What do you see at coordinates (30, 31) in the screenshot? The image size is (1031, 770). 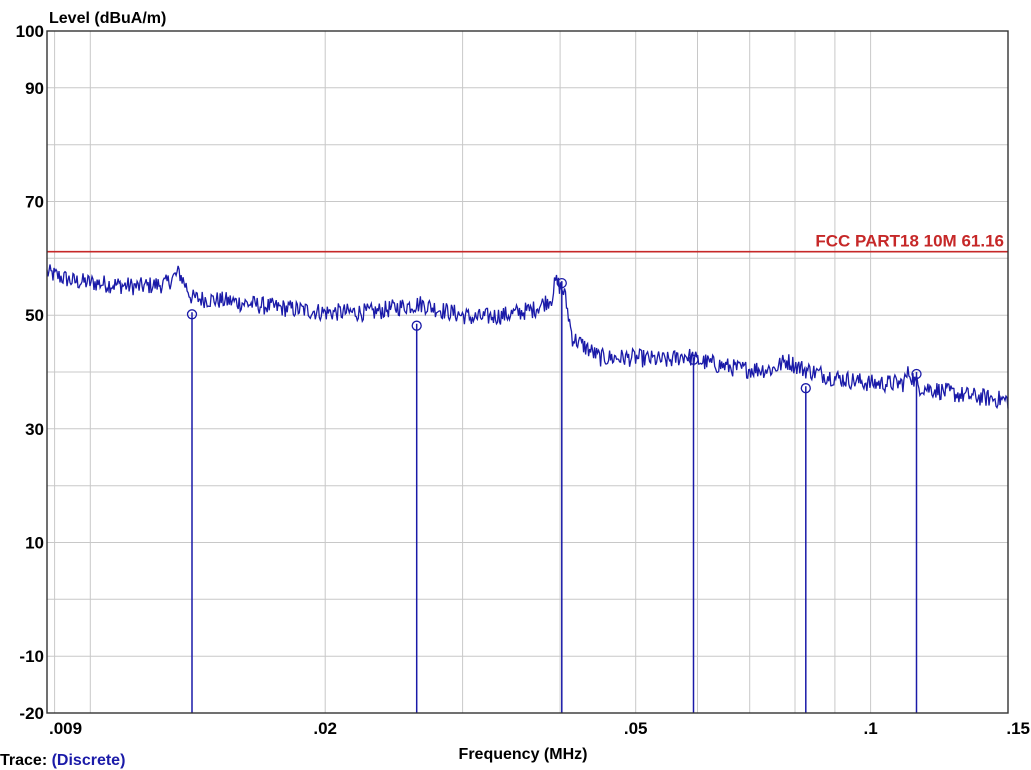 I see `y-tick-label: 100` at bounding box center [30, 31].